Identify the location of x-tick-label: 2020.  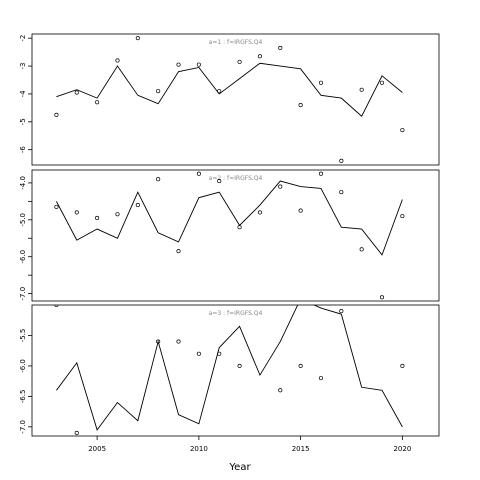
(402, 449).